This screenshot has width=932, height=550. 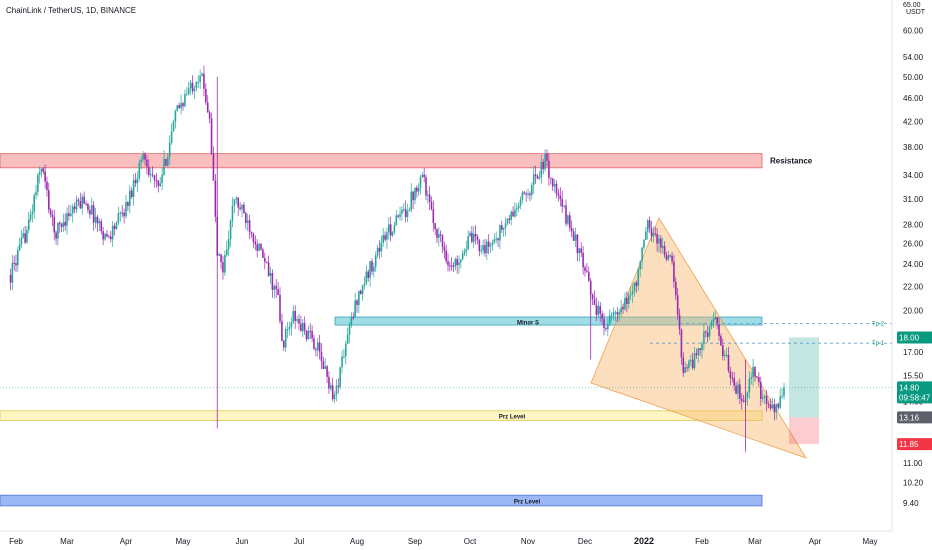 I want to click on y-tick-label: 28.00, so click(x=913, y=225).